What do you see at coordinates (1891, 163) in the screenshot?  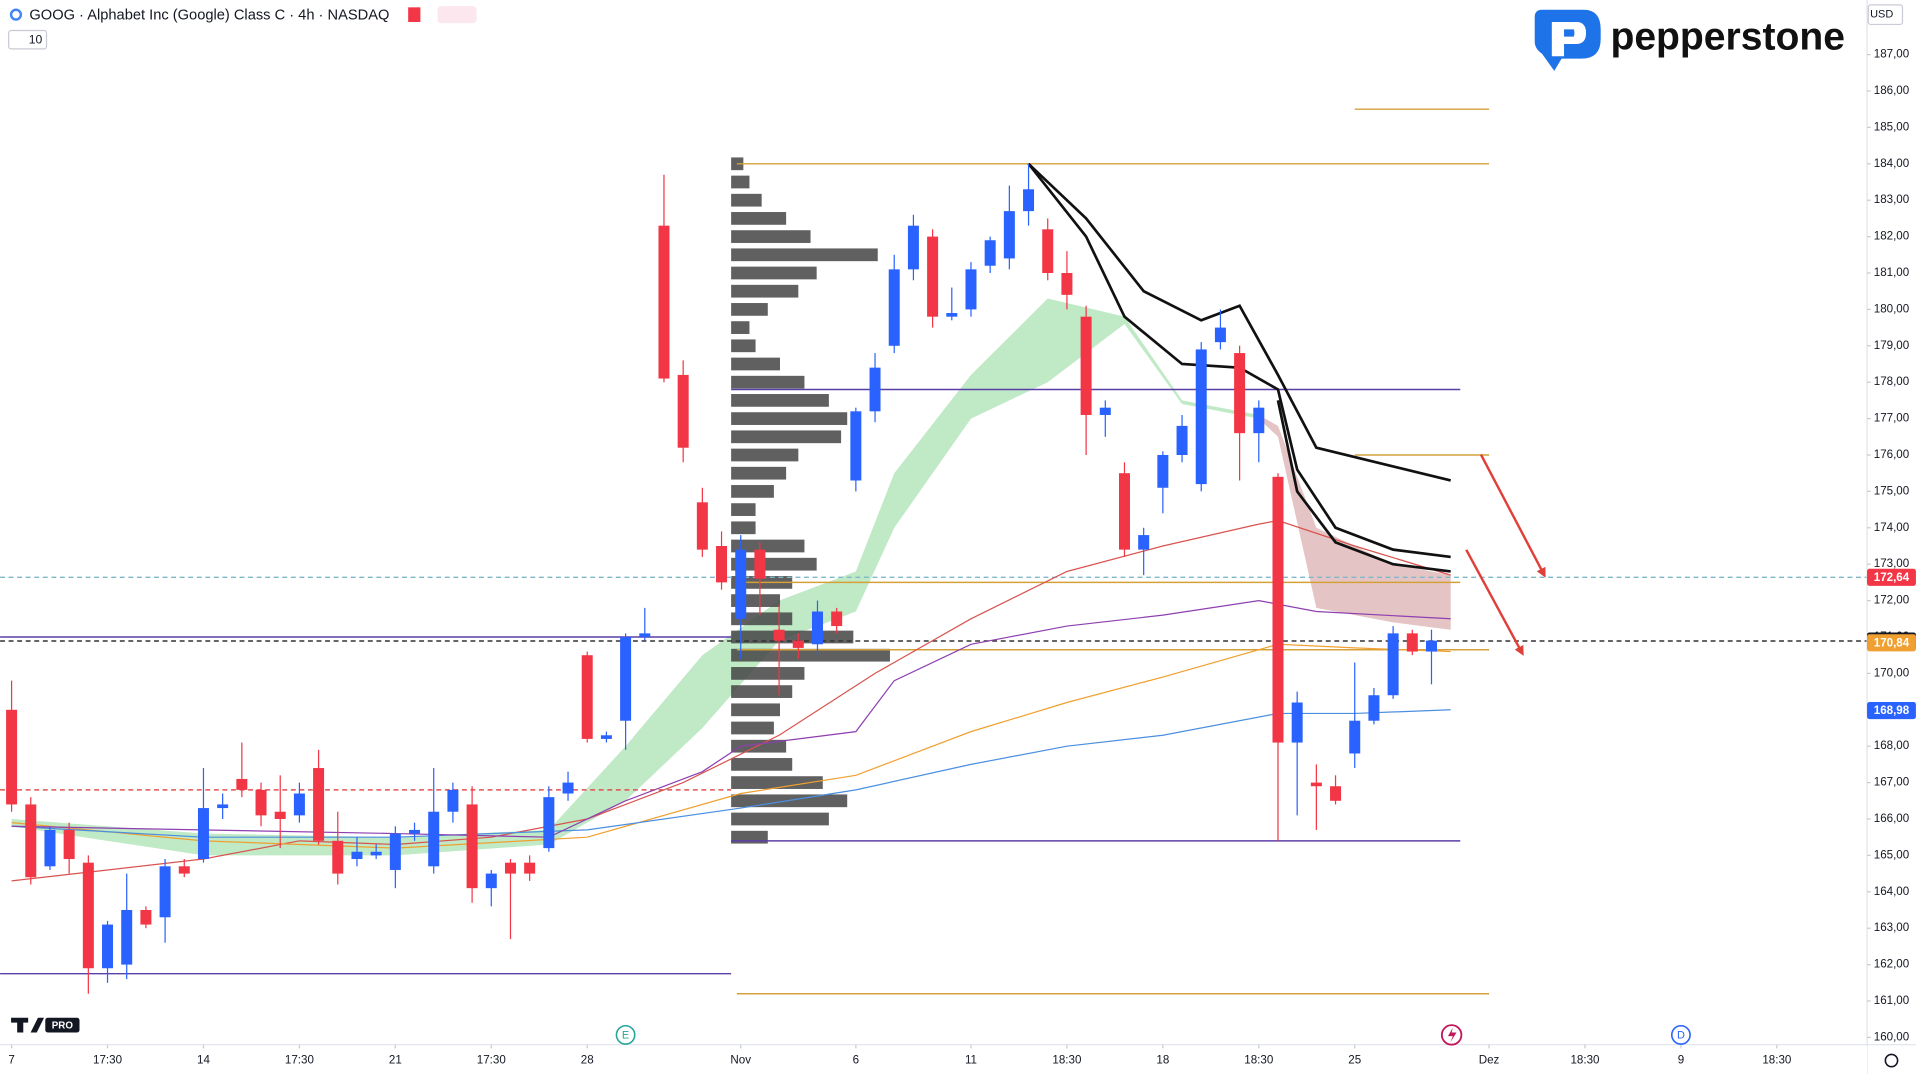 I see `y-tick-label: 184,00` at bounding box center [1891, 163].